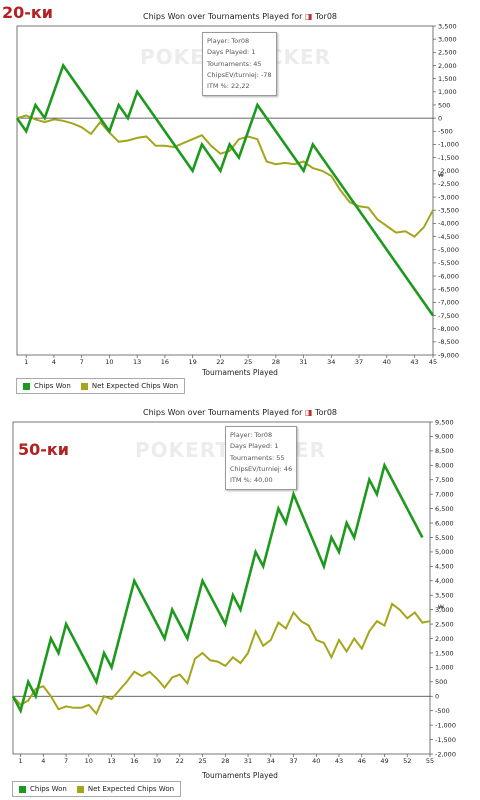 The image size is (480, 800). Describe the element at coordinates (444, 552) in the screenshot. I see `y-tick-label: 5,000` at that location.